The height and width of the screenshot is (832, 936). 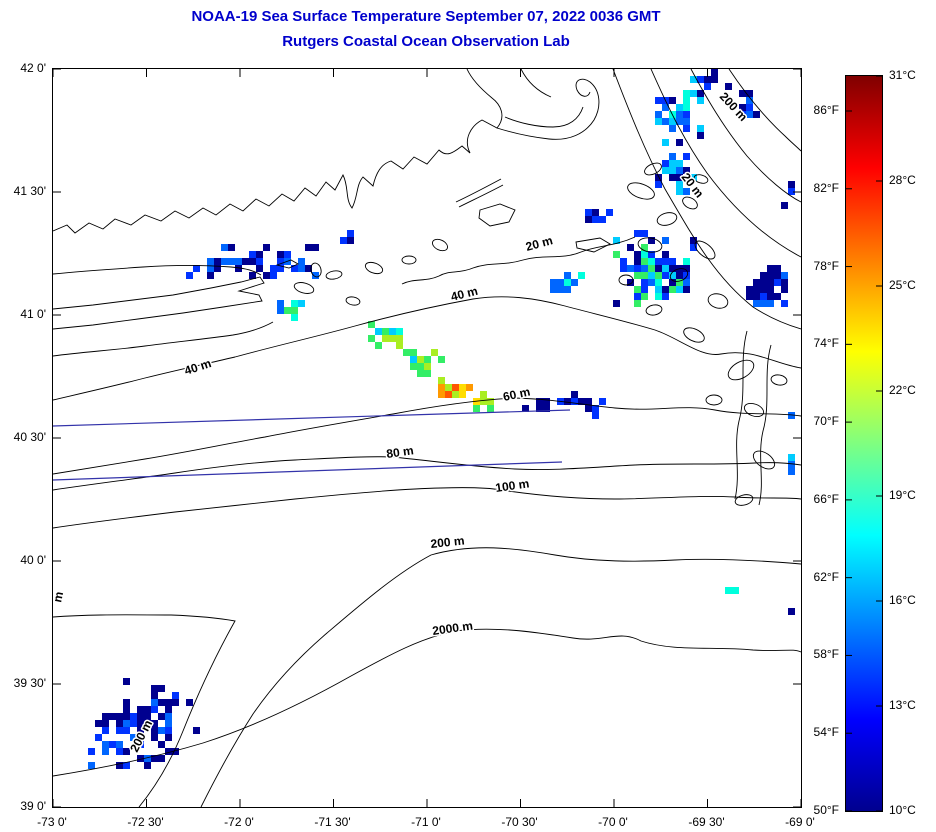 I want to click on colorbar-fahrenheit-label: 54°F, so click(x=826, y=732).